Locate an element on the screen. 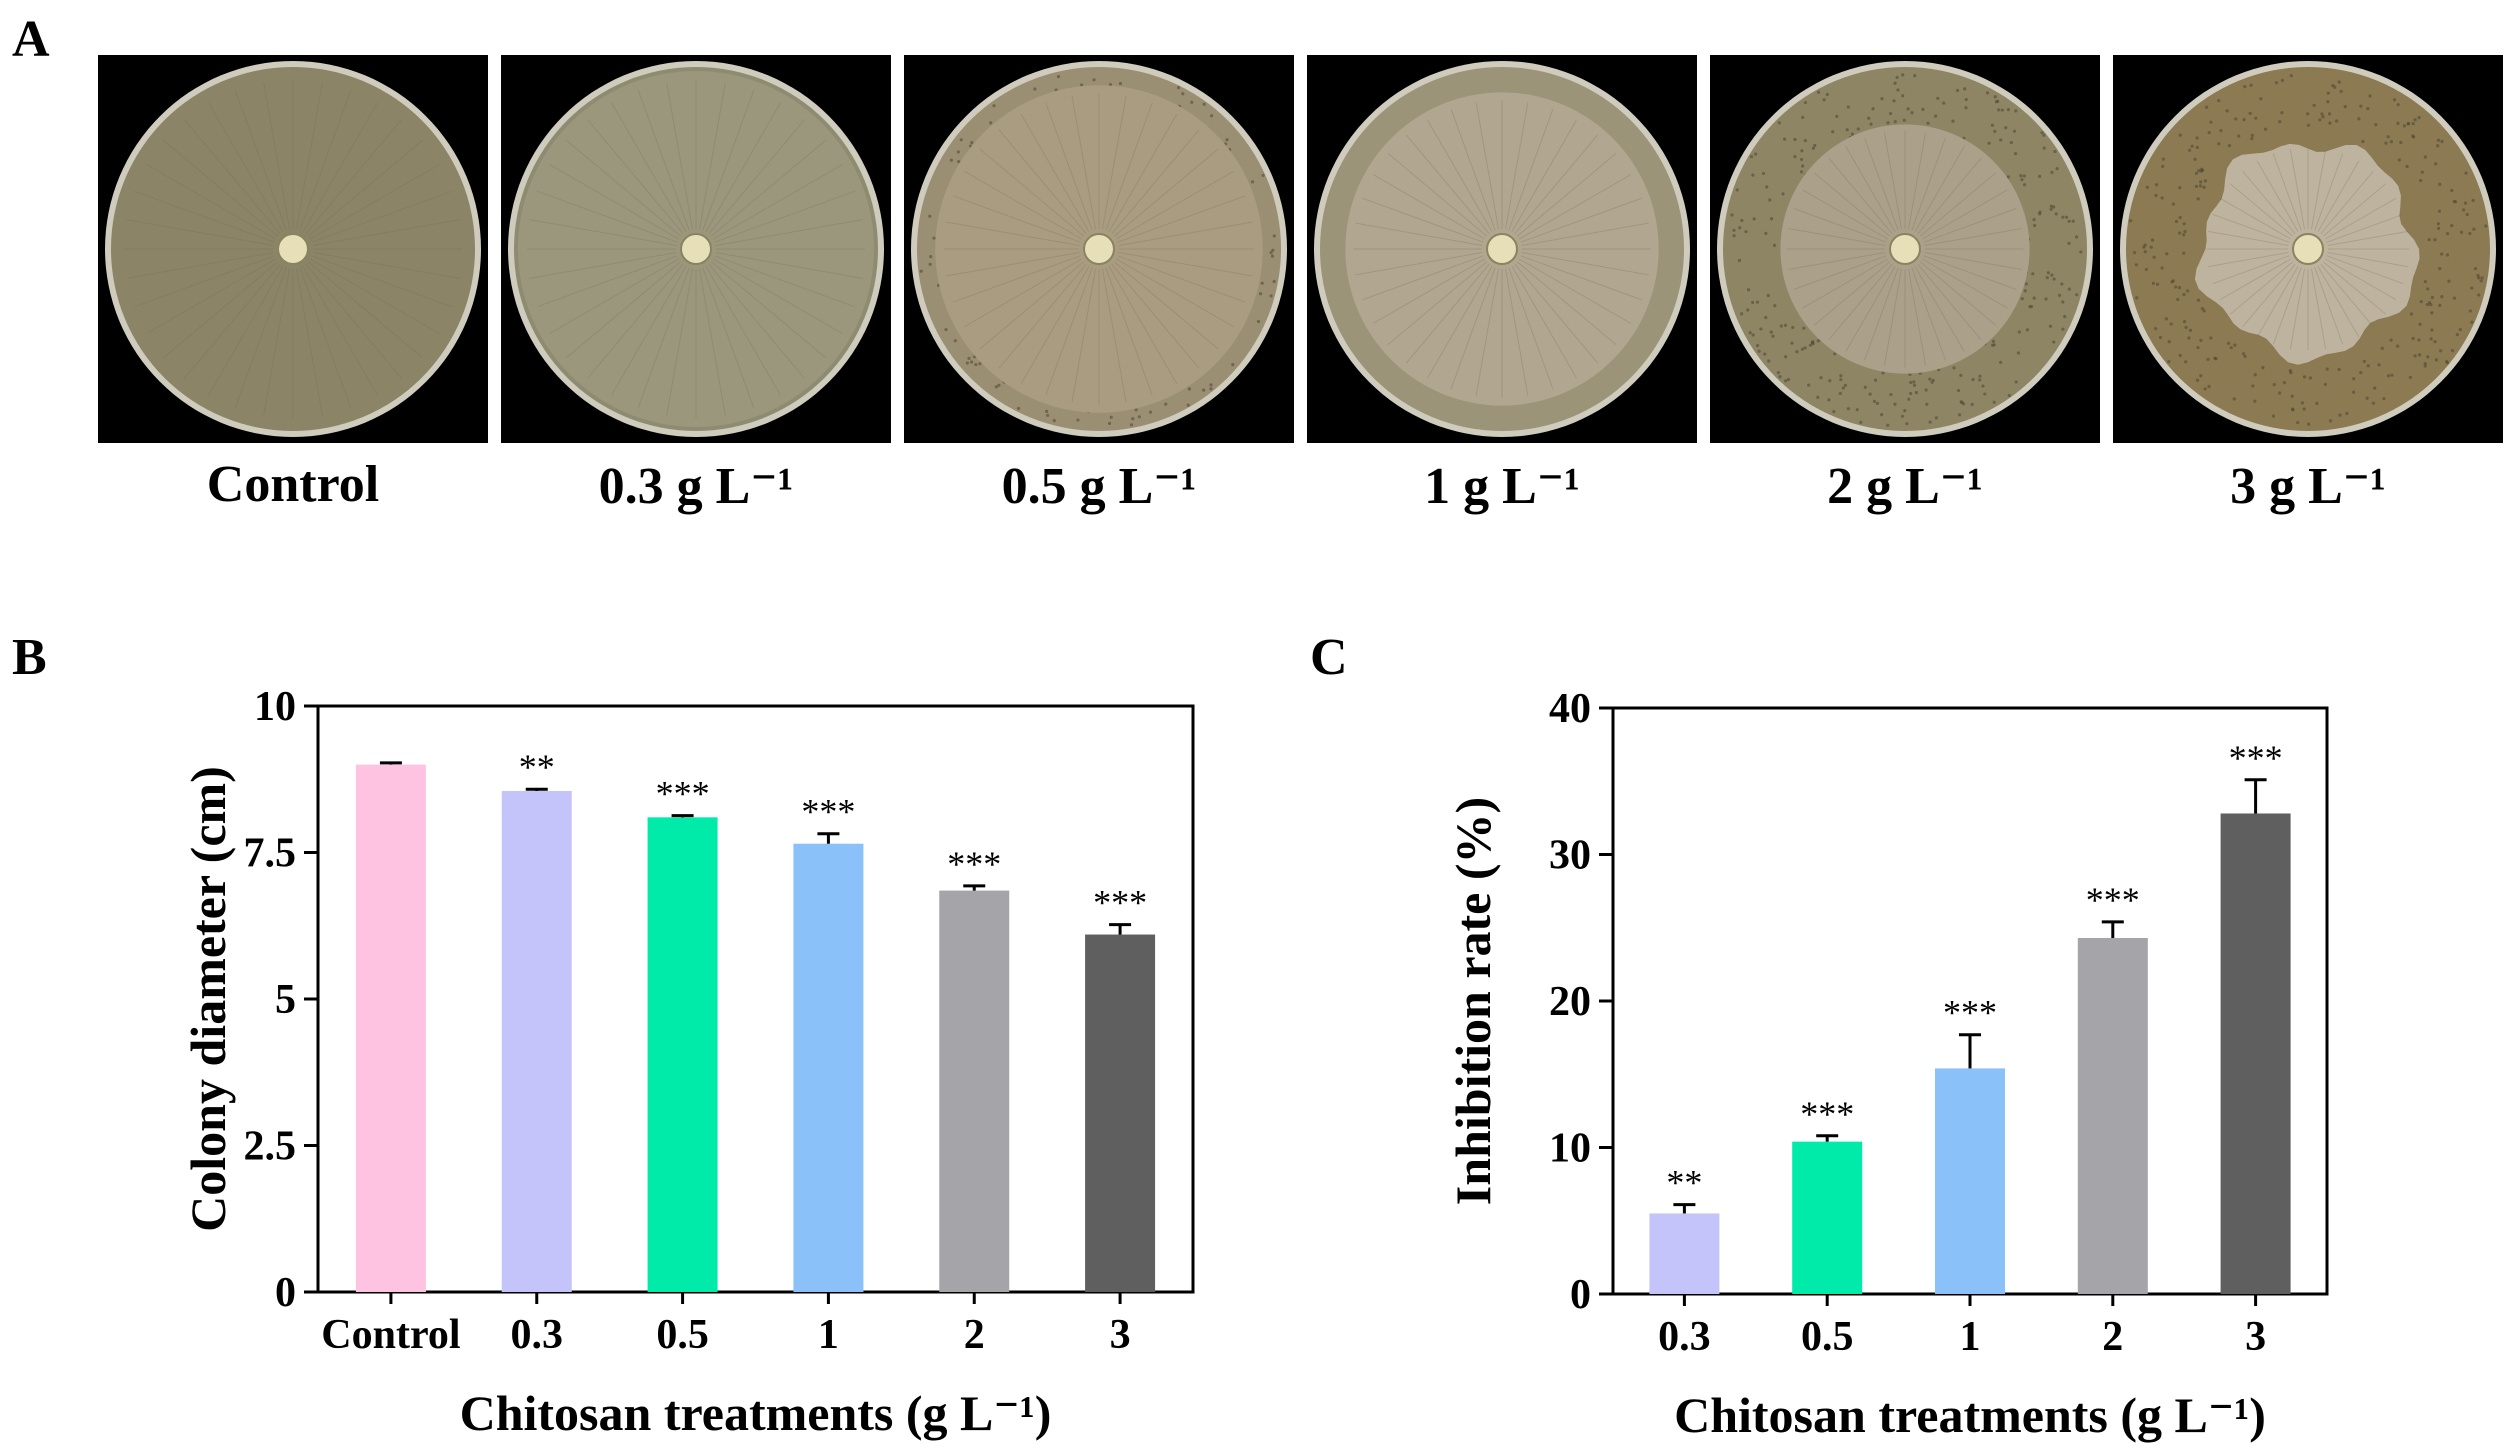 Image resolution: width=2515 pixels, height=1456 pixels. y-tick-label: 2.5 is located at coordinates (270, 1147).